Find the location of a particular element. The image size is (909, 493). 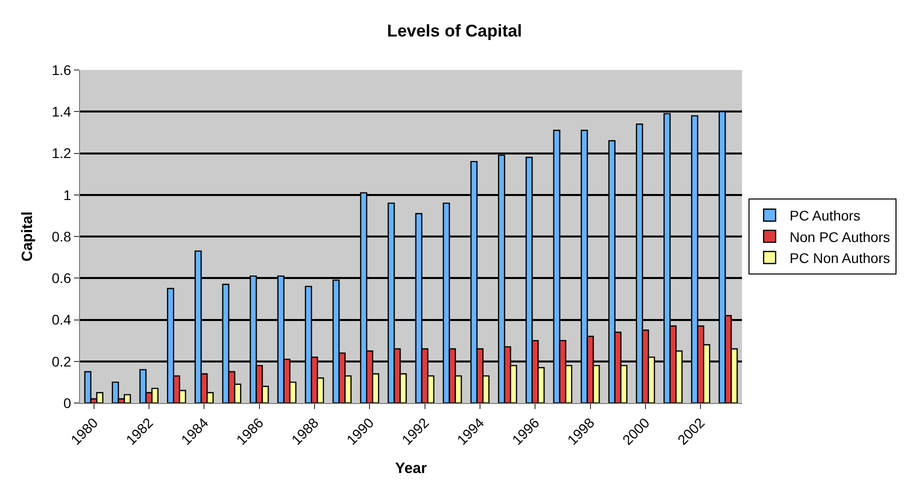

y-tick-label: 0.2 is located at coordinates (62, 361).